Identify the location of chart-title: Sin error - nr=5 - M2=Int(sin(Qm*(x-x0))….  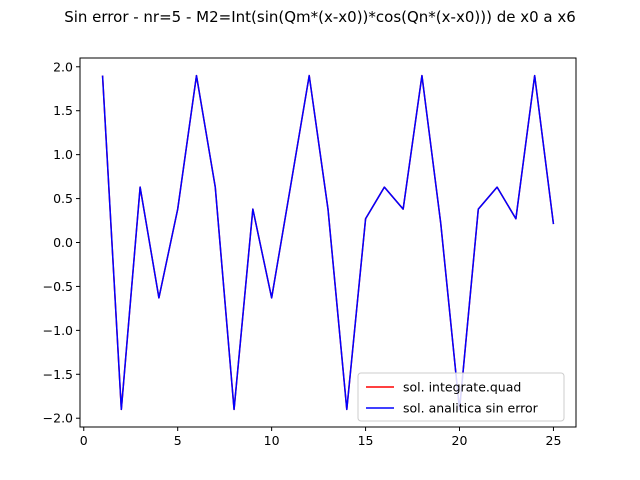
(320, 17).